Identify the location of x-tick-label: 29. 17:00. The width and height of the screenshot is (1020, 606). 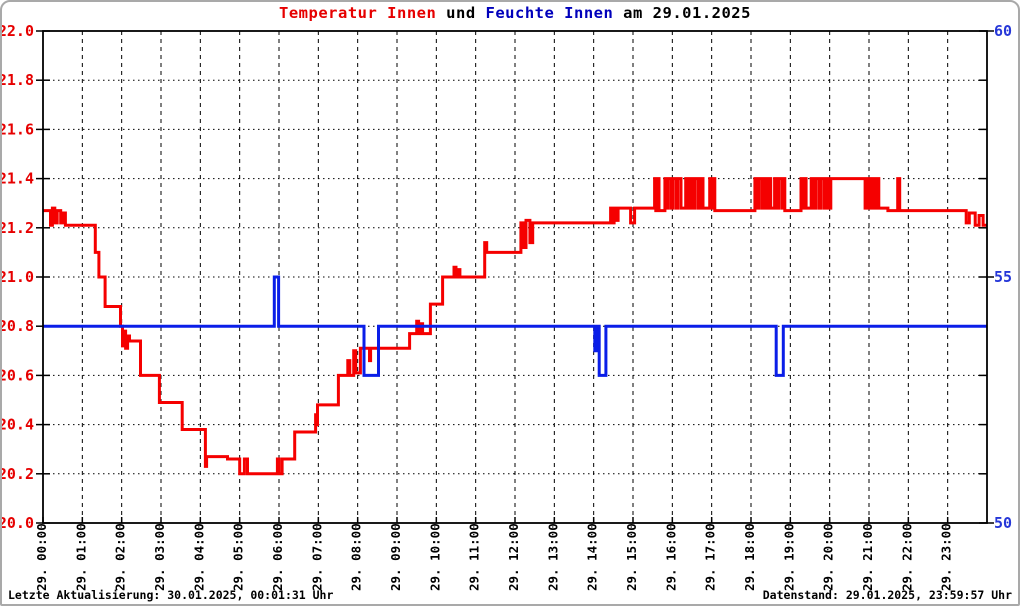
(710, 557).